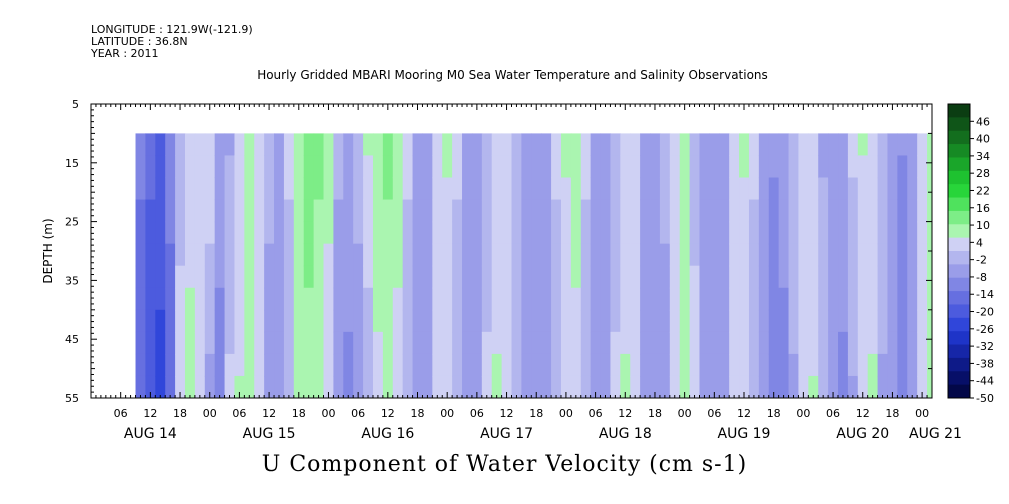 The image size is (1009, 504). What do you see at coordinates (299, 413) in the screenshot?
I see `x-hour-tick-label: 18` at bounding box center [299, 413].